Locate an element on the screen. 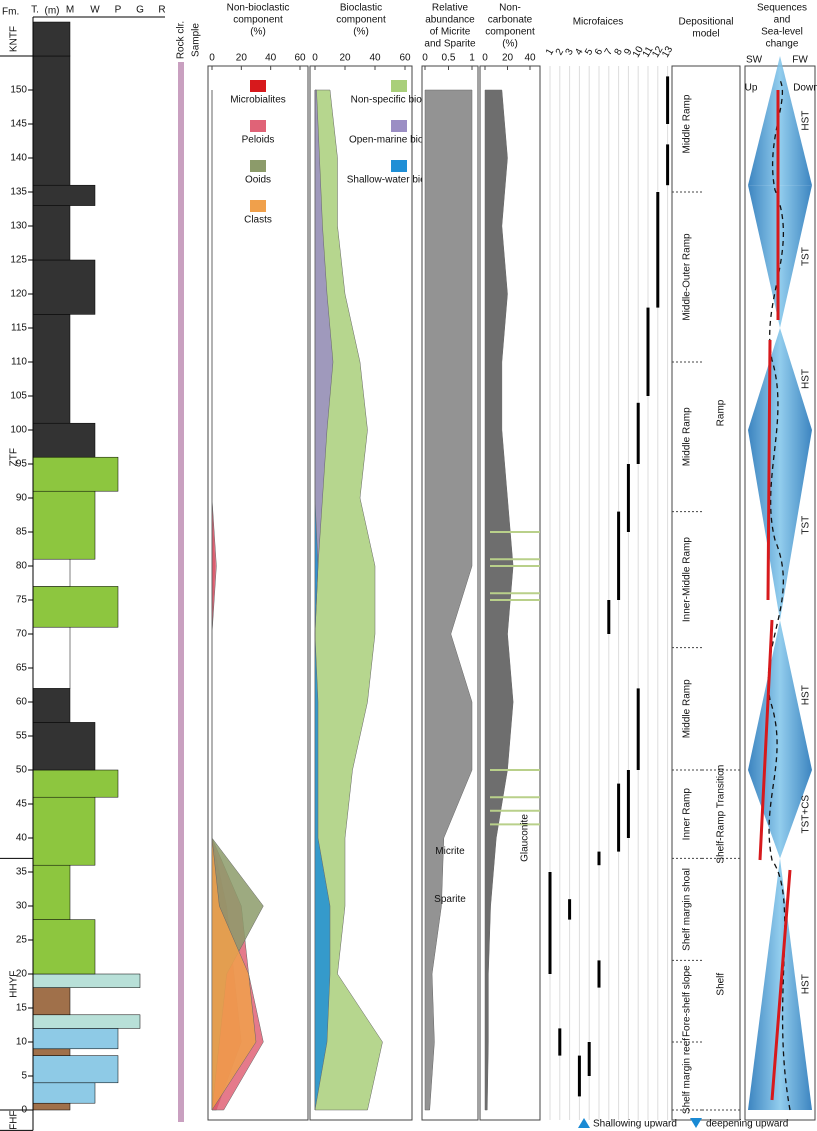 Image resolution: width=817 pixels, height=1131 pixels. microfacies-tick-label: 9 is located at coordinates (628, 52).